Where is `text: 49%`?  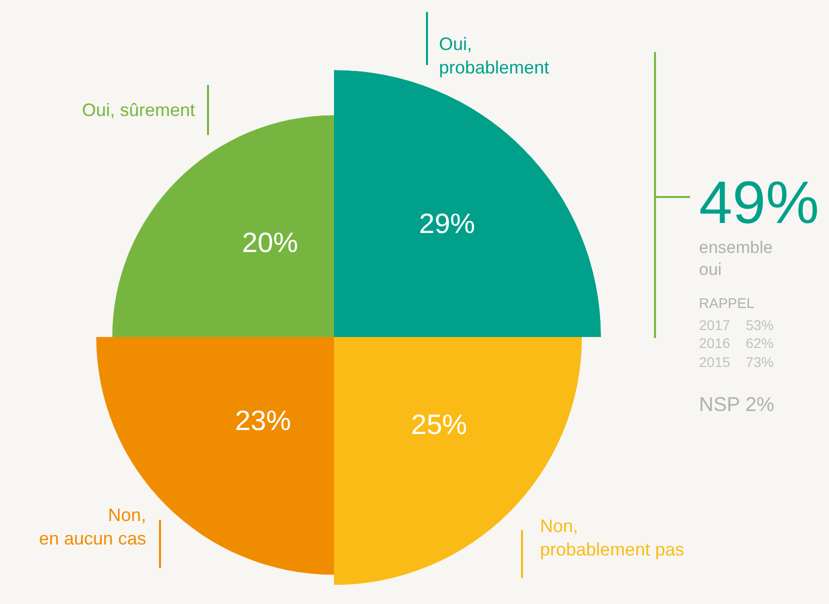 text: 49% is located at coordinates (759, 202).